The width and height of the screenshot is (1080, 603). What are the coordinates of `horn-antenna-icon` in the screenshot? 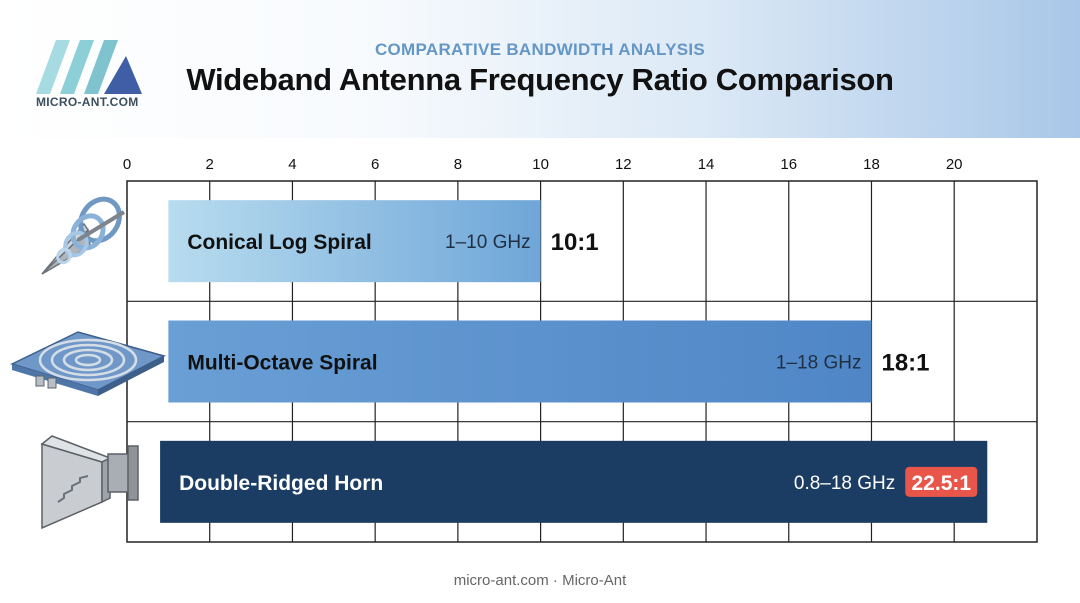 It's located at (90, 484).